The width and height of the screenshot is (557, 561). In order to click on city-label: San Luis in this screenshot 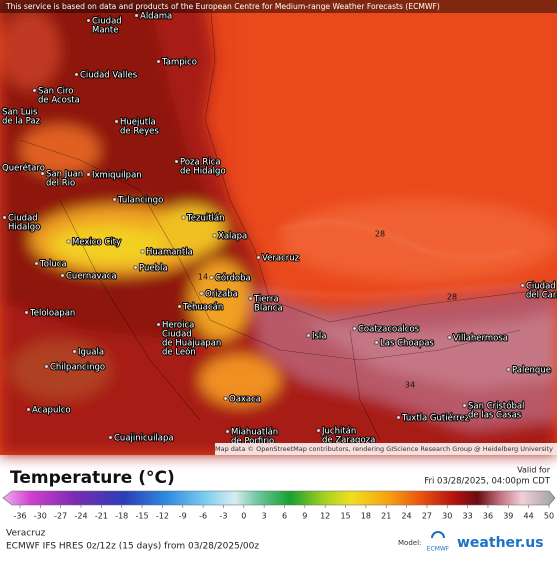, I will do `click(20, 113)`.